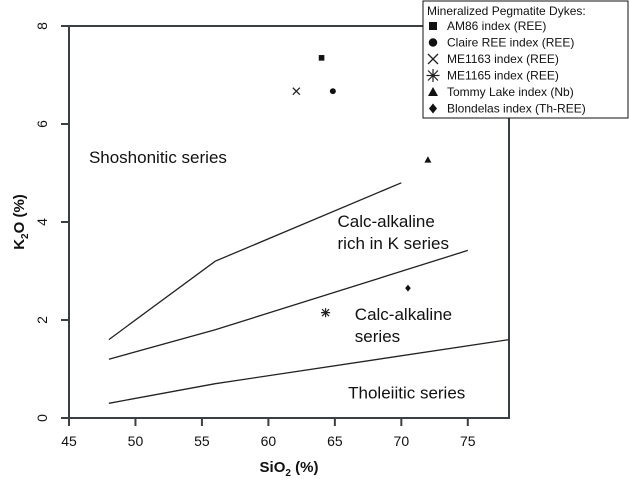 The height and width of the screenshot is (487, 630). Describe the element at coordinates (433, 108) in the screenshot. I see `legend-diamond-icon` at that location.